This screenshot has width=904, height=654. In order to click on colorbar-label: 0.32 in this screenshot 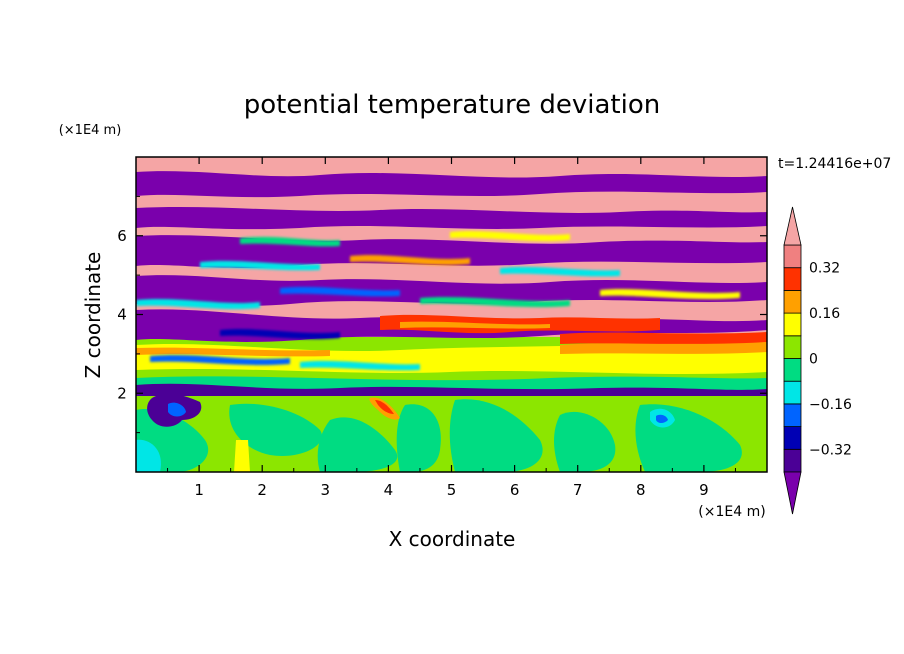, I will do `click(824, 269)`.